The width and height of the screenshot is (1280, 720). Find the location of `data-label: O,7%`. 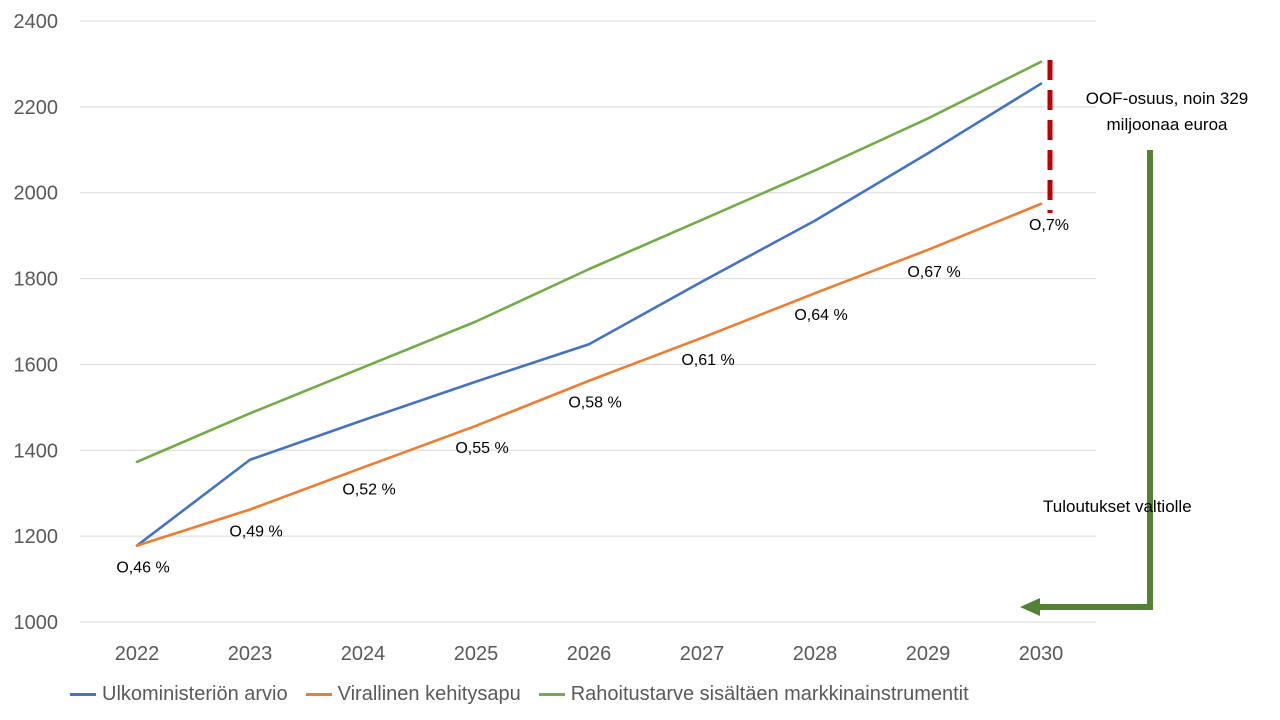

data-label: O,7% is located at coordinates (1049, 225).